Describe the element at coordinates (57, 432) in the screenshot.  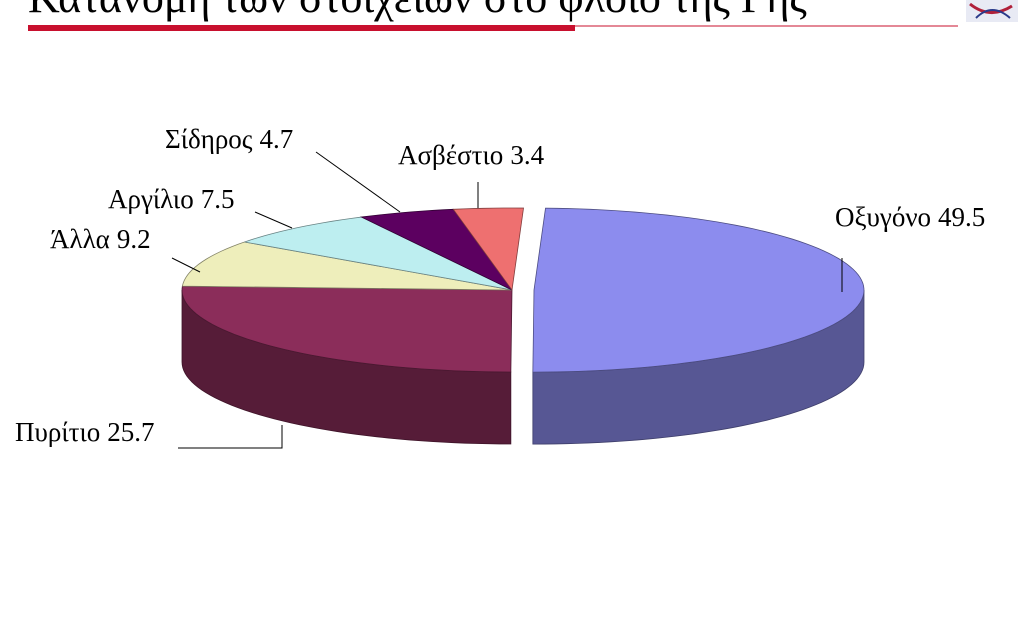
I see `label-name: Πυρίτιο` at that location.